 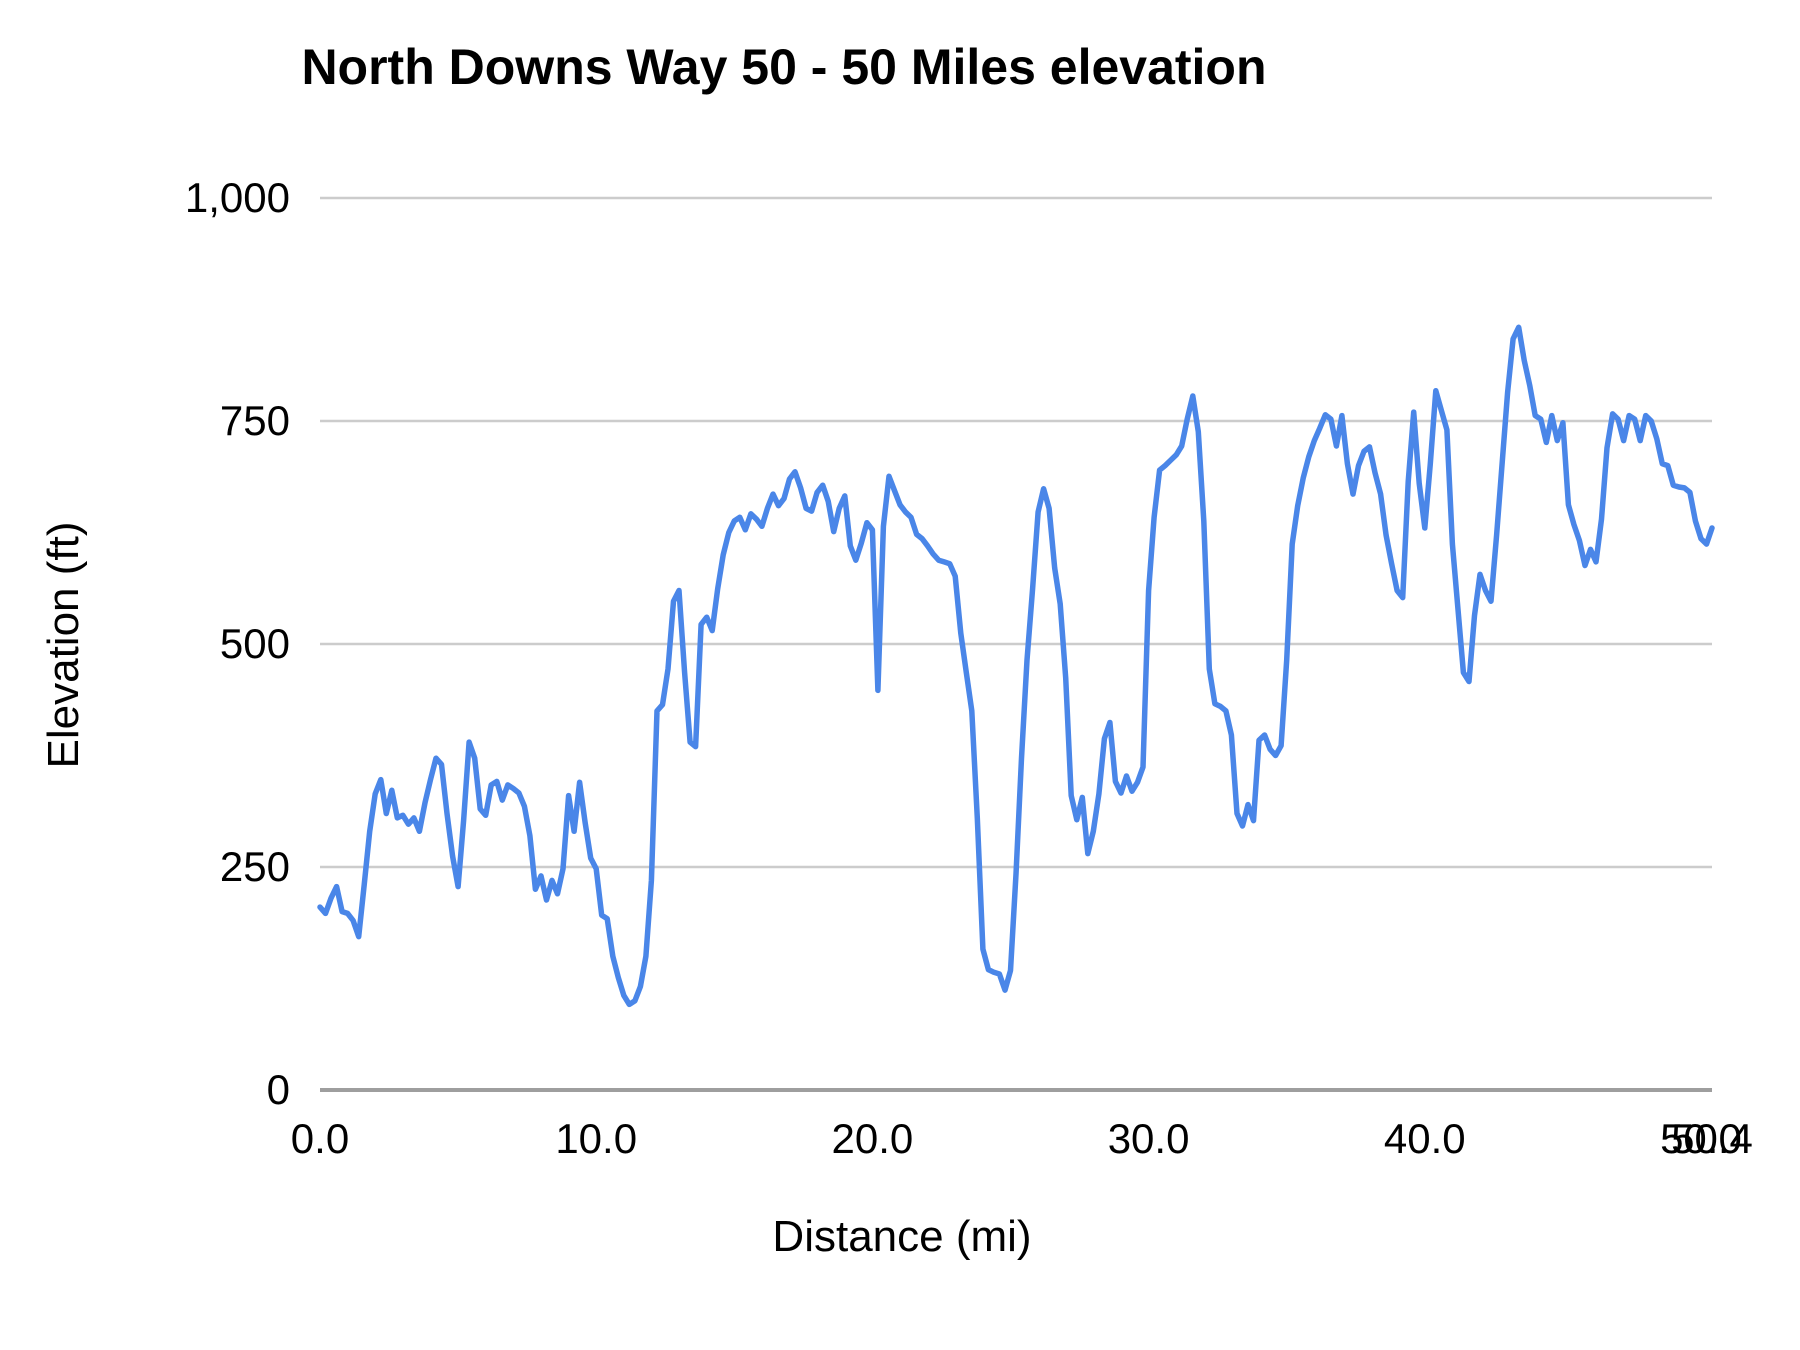 I want to click on y-tick-label-1000: 1,000, so click(x=237, y=197).